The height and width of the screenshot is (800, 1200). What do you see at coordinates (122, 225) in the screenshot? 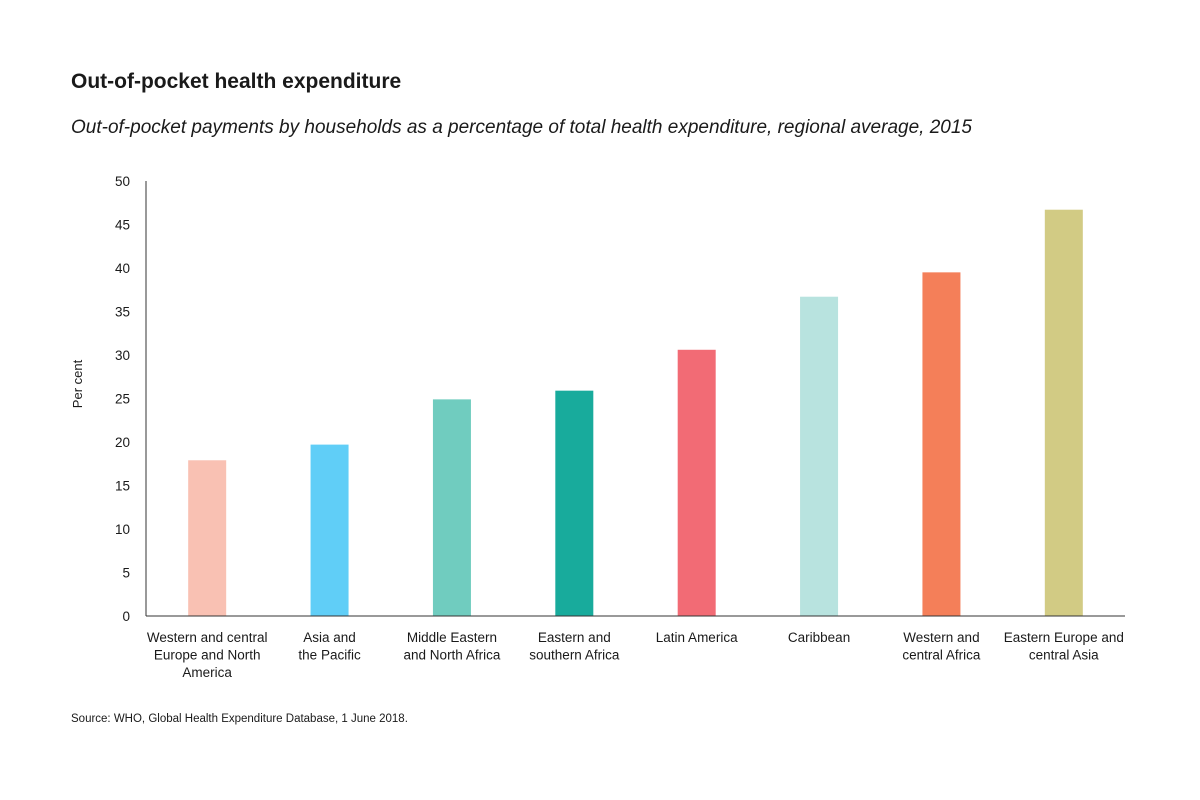
I see `y-tick-label: 45` at bounding box center [122, 225].